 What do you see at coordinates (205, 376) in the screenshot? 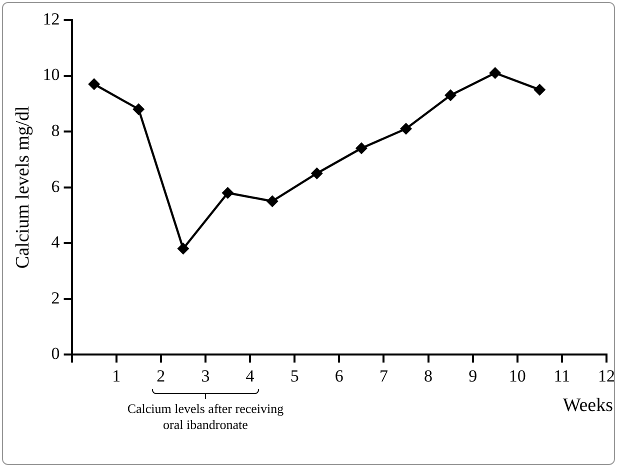
I see `x-tick-label: 3` at bounding box center [205, 376].